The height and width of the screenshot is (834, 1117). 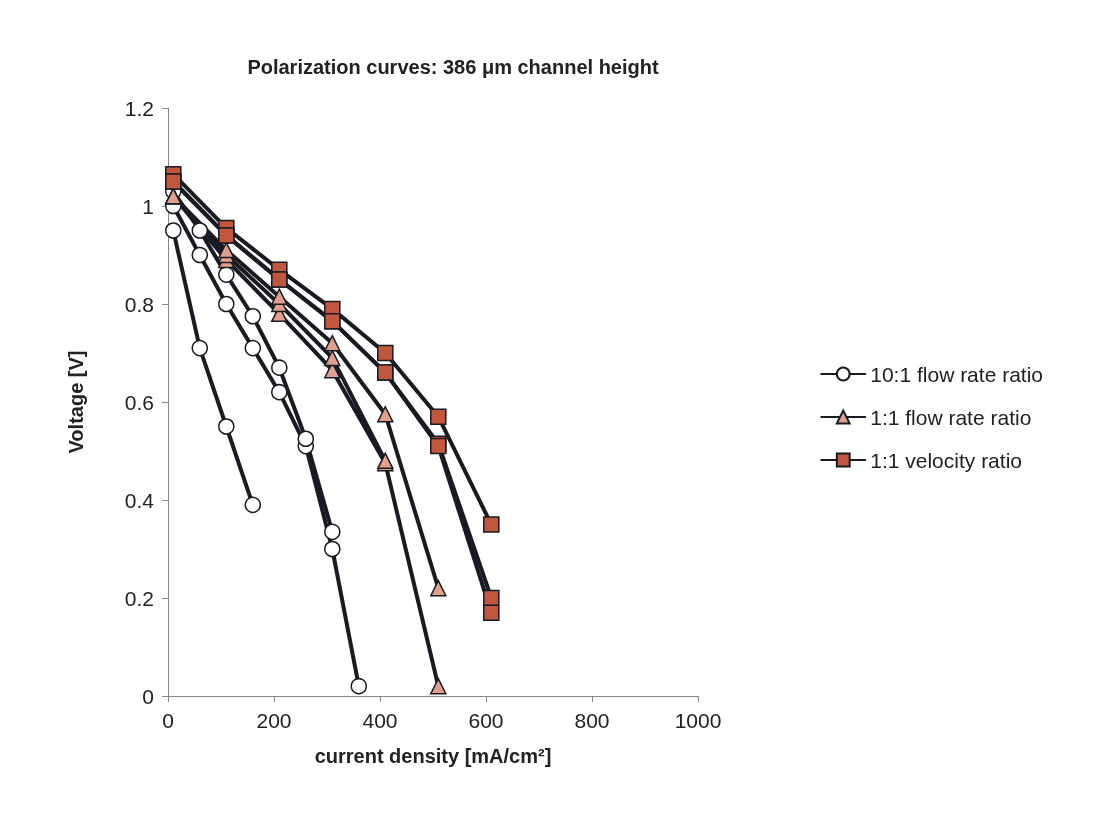 What do you see at coordinates (139, 500) in the screenshot?
I see `y-tick-label: 0.4` at bounding box center [139, 500].